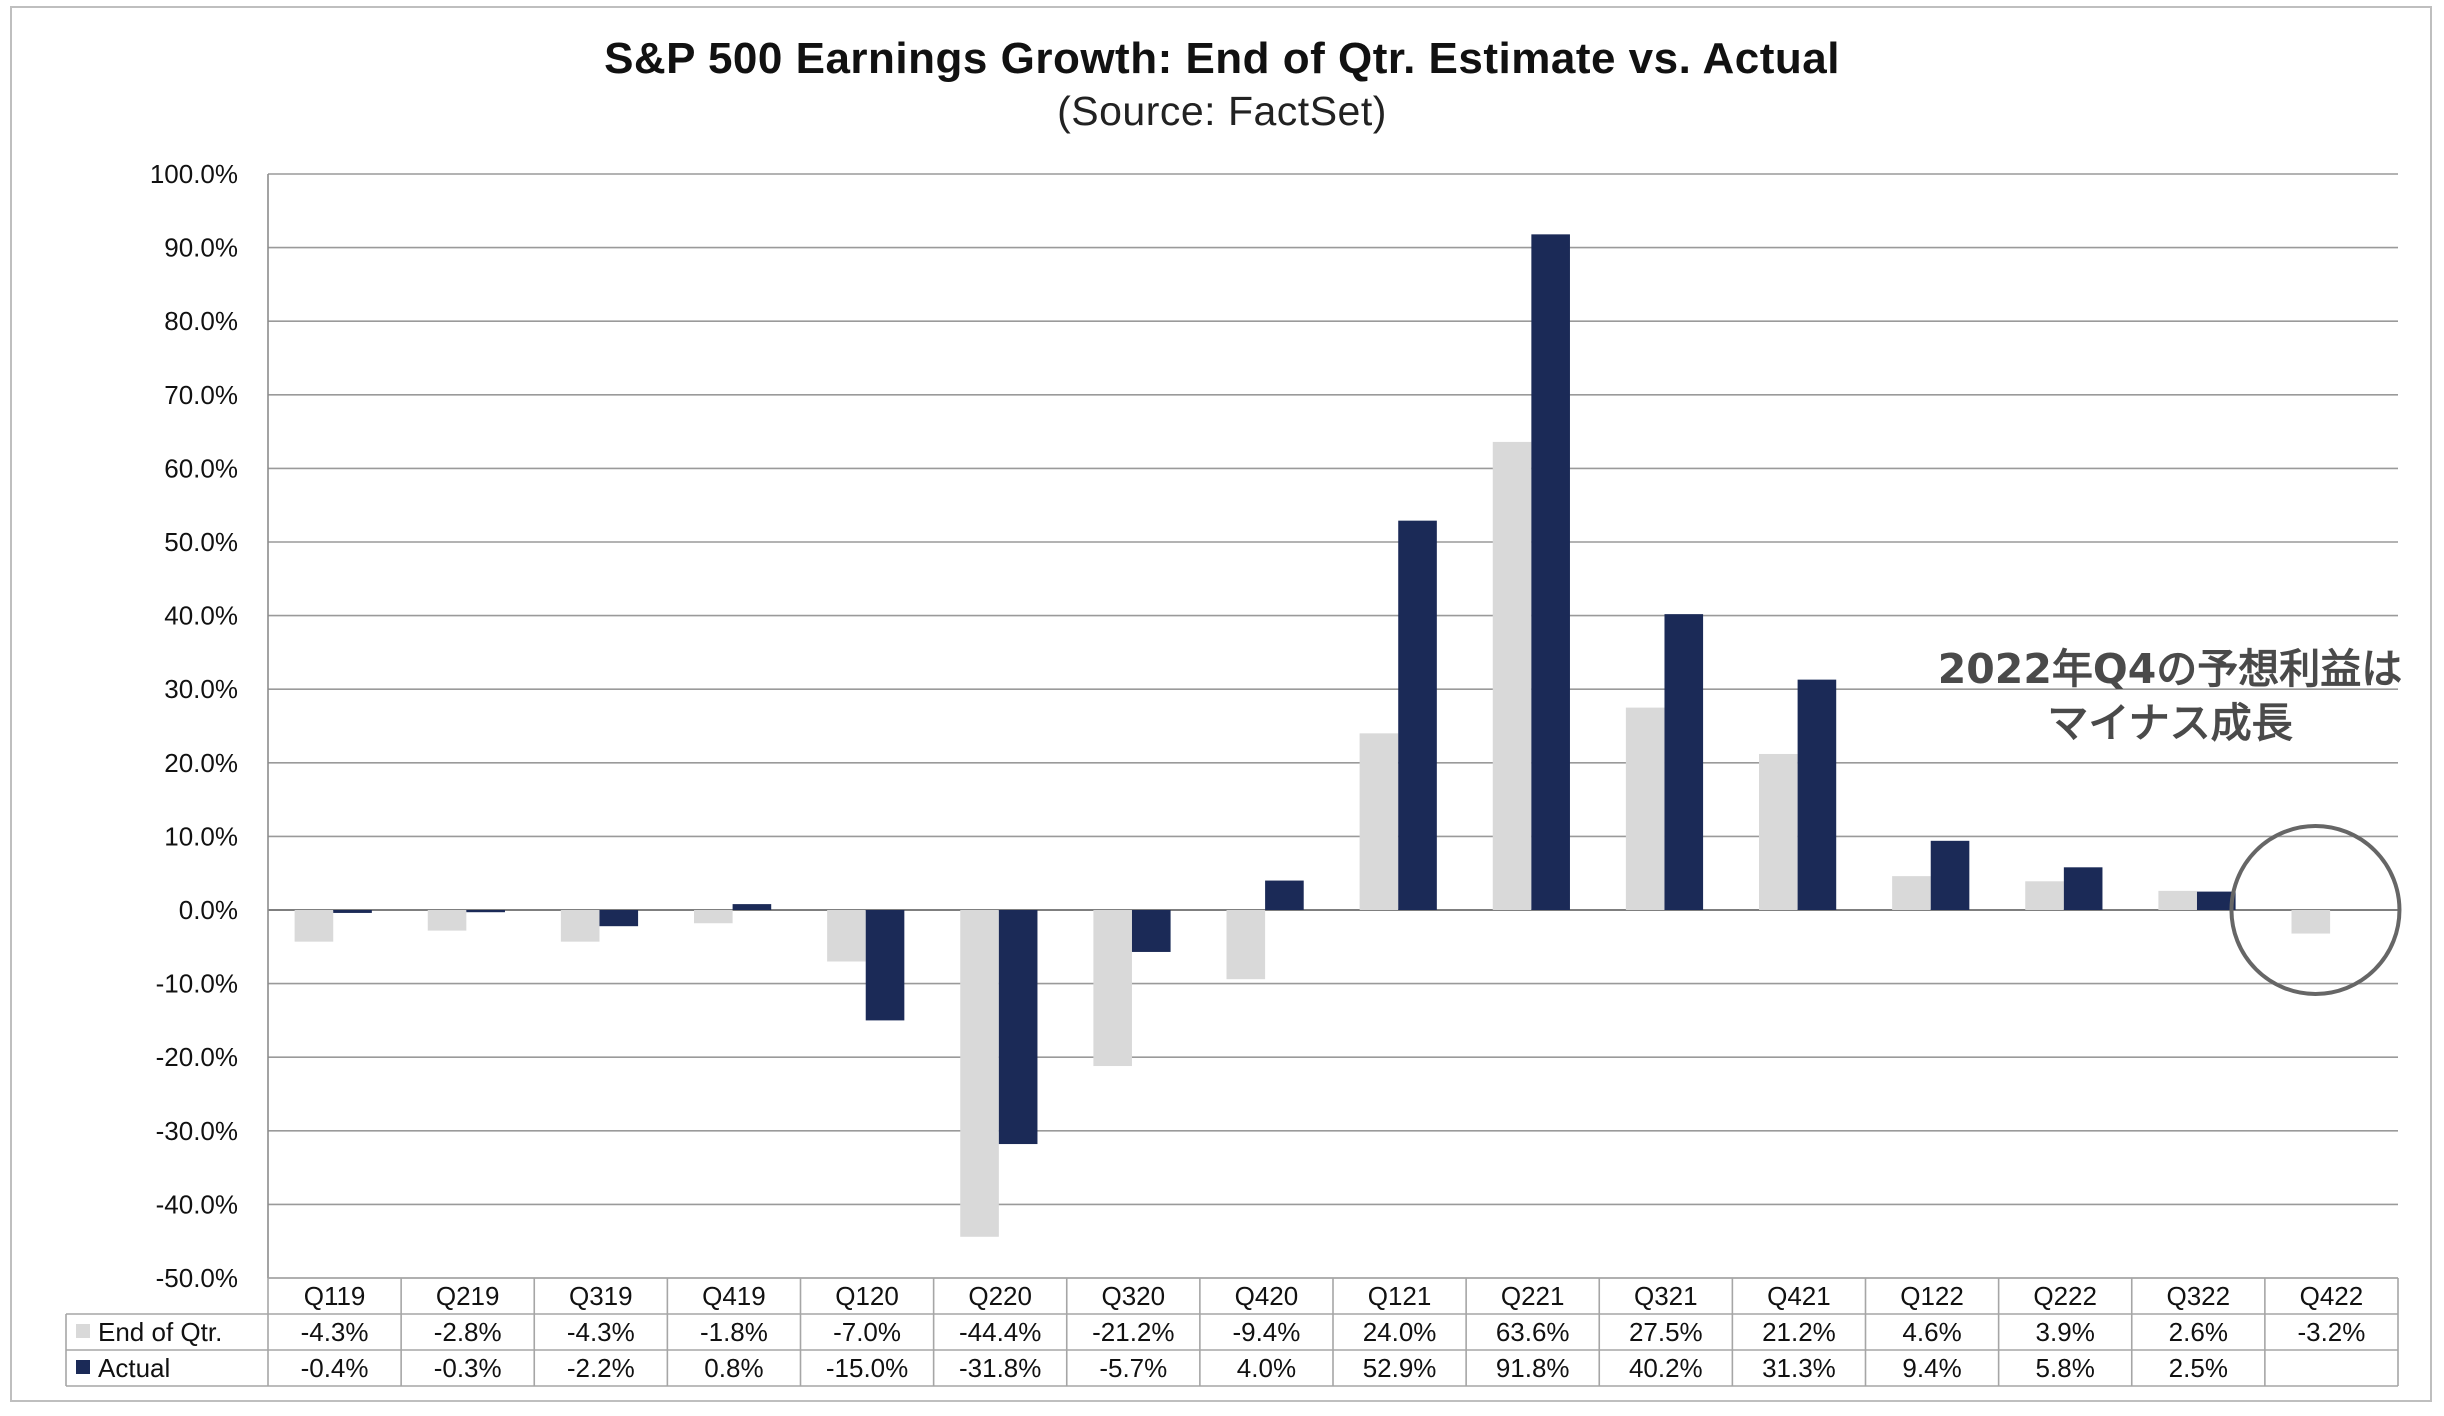 The image size is (2444, 1416). Describe the element at coordinates (83, 1331) in the screenshot. I see `legend-swatch-estimate` at that location.